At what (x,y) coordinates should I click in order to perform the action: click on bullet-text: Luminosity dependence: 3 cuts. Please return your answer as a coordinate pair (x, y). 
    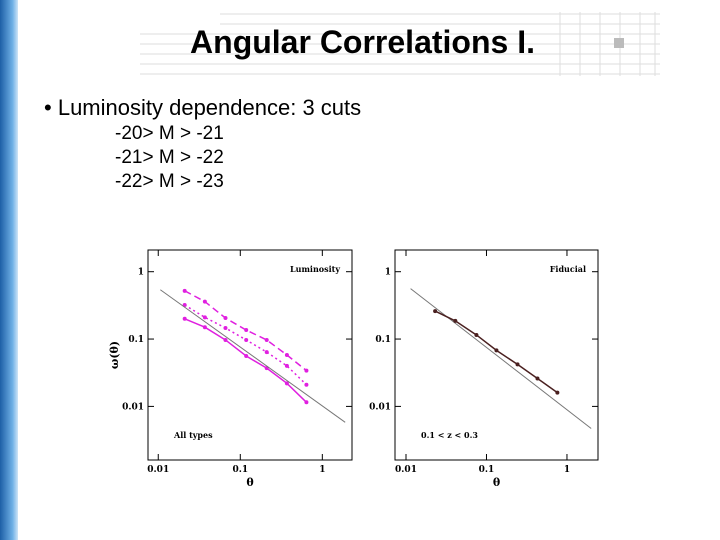
    Looking at the image, I should click on (209, 107).